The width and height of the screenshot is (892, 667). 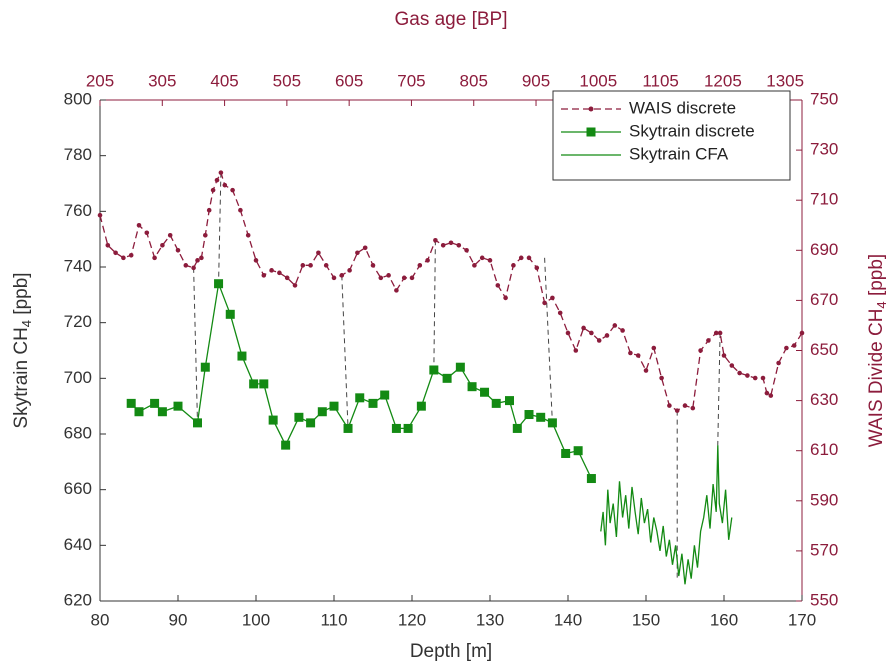 I want to click on y-axis-label: Skytrain CH4 [ppb], so click(x=22, y=350).